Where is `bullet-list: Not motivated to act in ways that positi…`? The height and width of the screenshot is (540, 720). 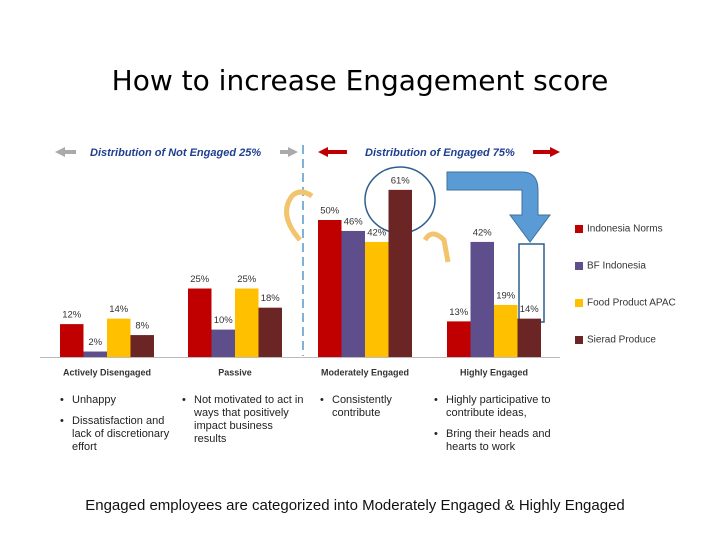 bullet-list: Not motivated to act in ways that positi… is located at coordinates (242, 424).